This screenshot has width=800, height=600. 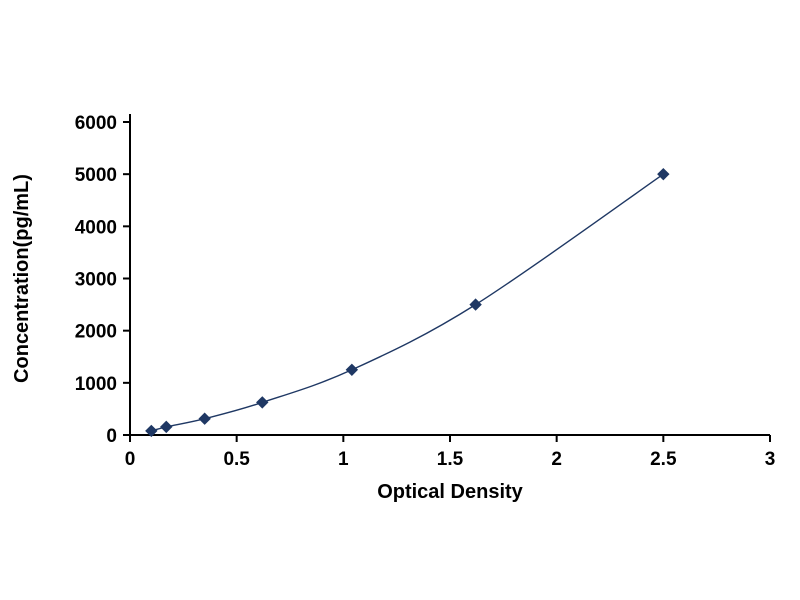 I want to click on x-tick-label: 0.5, so click(x=236, y=459).